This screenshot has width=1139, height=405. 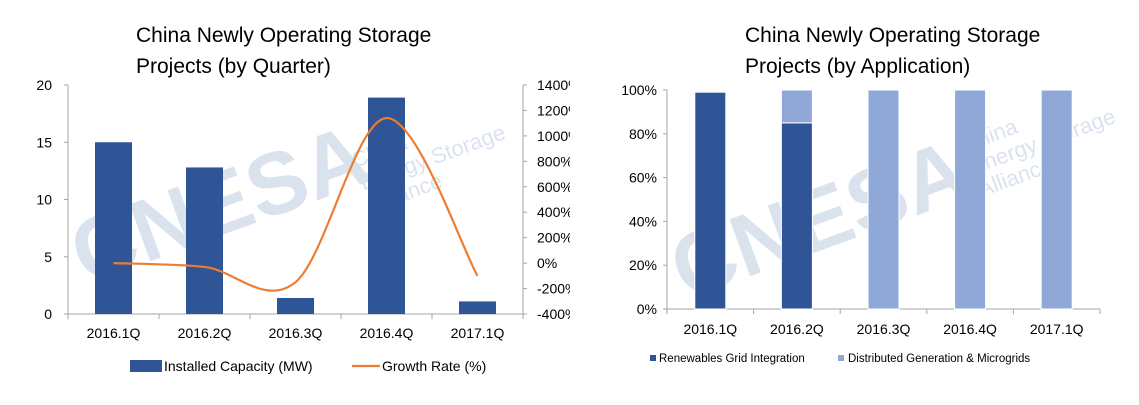 I want to click on y-tick-label: 20, so click(x=44, y=85).